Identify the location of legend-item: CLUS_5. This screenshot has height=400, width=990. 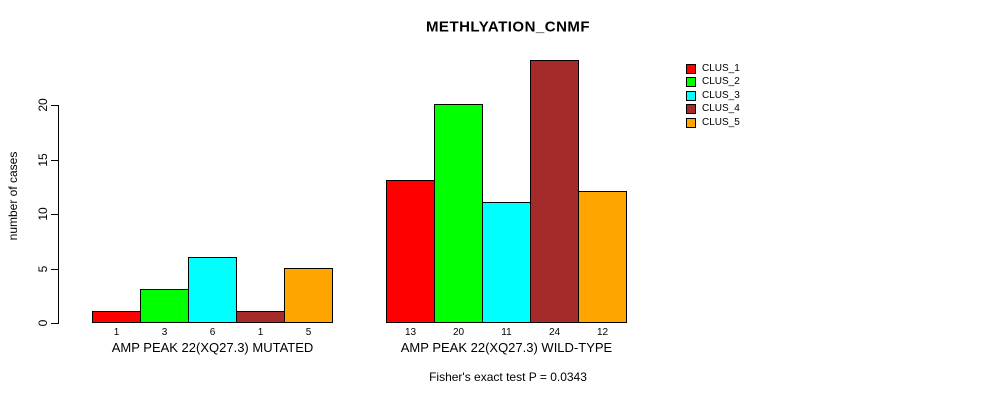
(713, 122).